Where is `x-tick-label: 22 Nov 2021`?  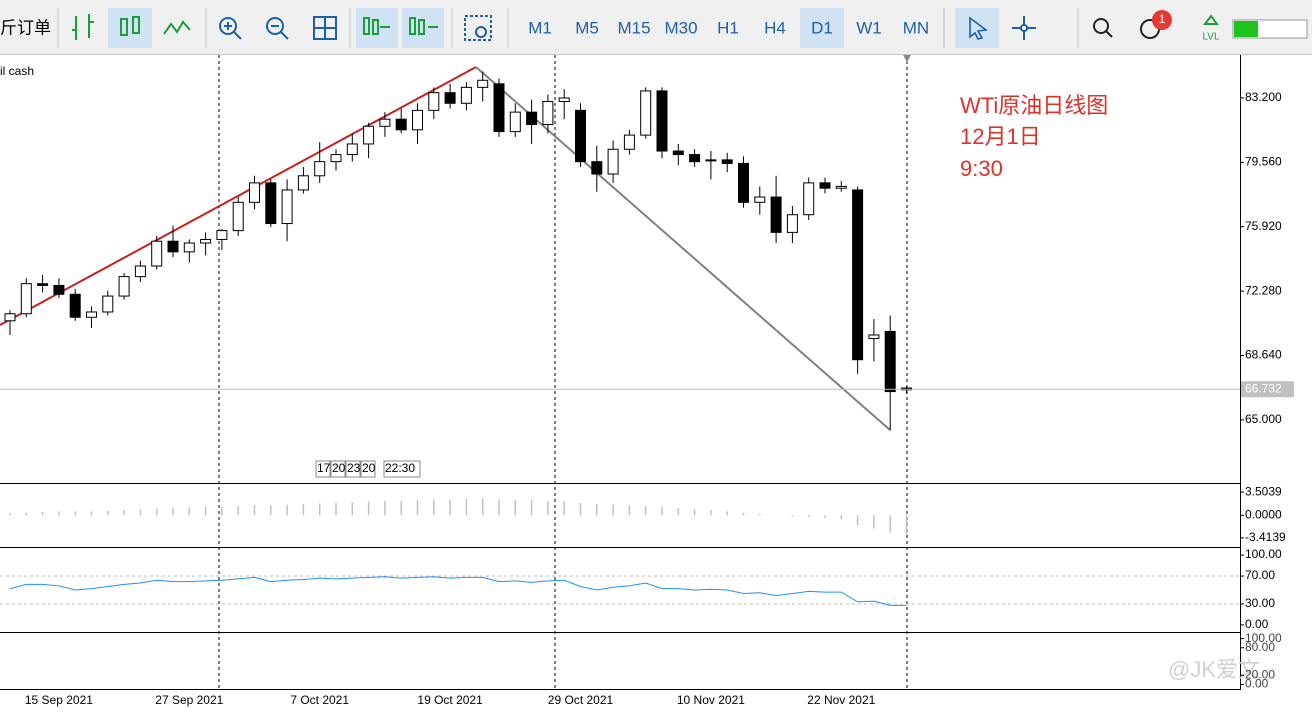
x-tick-label: 22 Nov 2021 is located at coordinates (841, 700).